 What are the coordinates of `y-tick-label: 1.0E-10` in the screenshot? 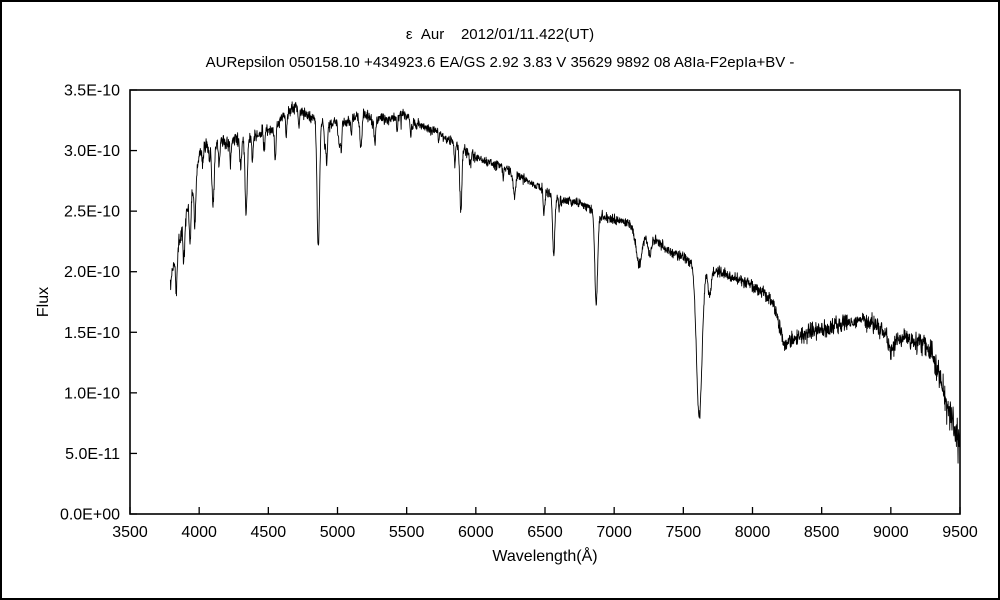 It's located at (92, 393).